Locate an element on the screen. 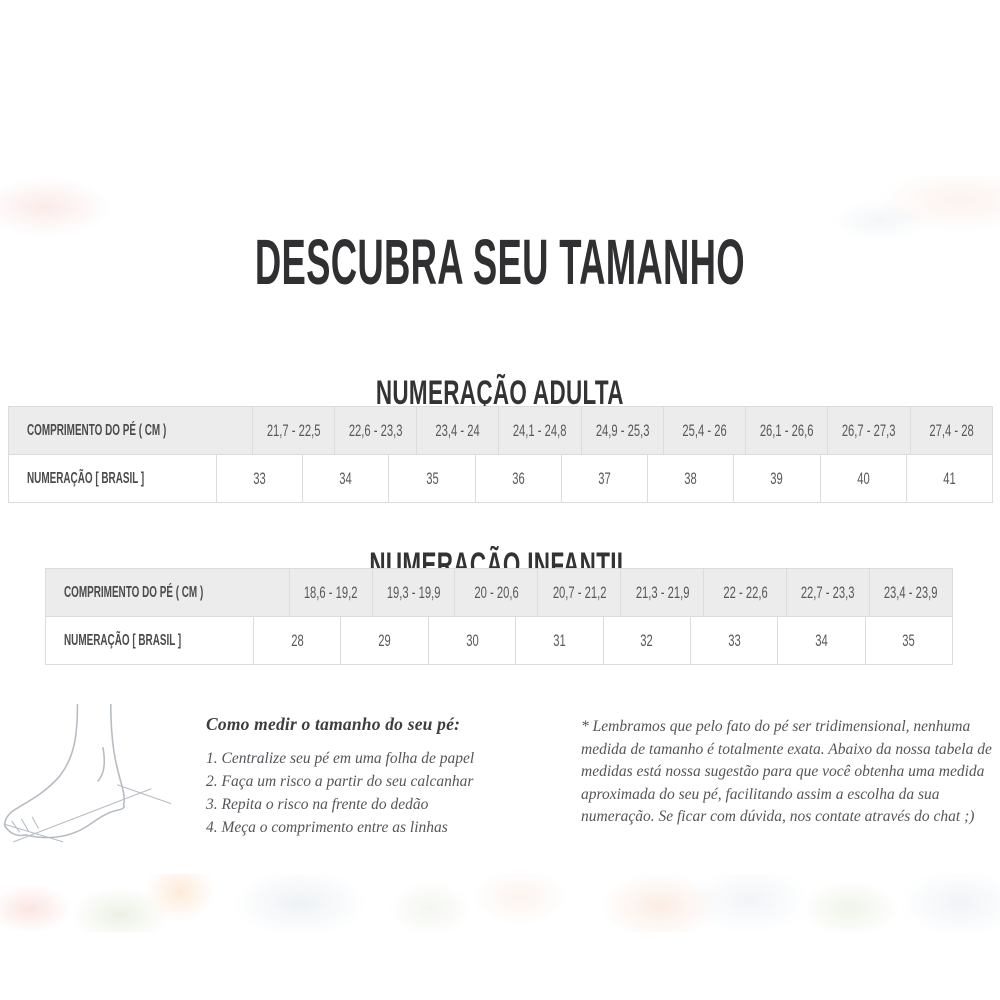 Image resolution: width=1000 pixels, height=1000 pixels. size-number-cell: 36 is located at coordinates (517, 478).